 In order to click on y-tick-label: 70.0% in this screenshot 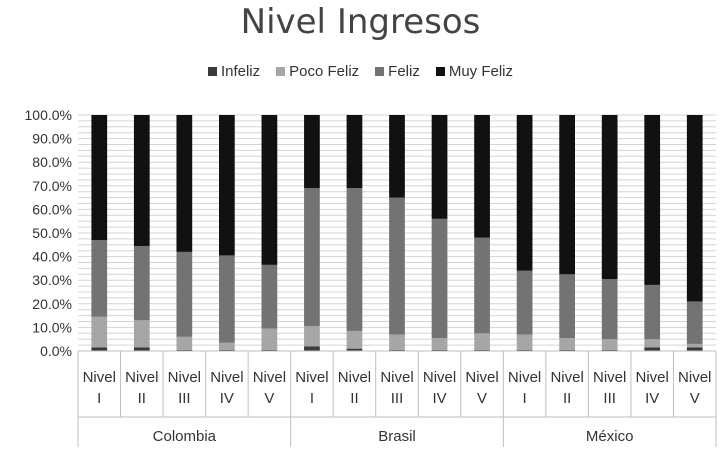, I will do `click(52, 186)`.